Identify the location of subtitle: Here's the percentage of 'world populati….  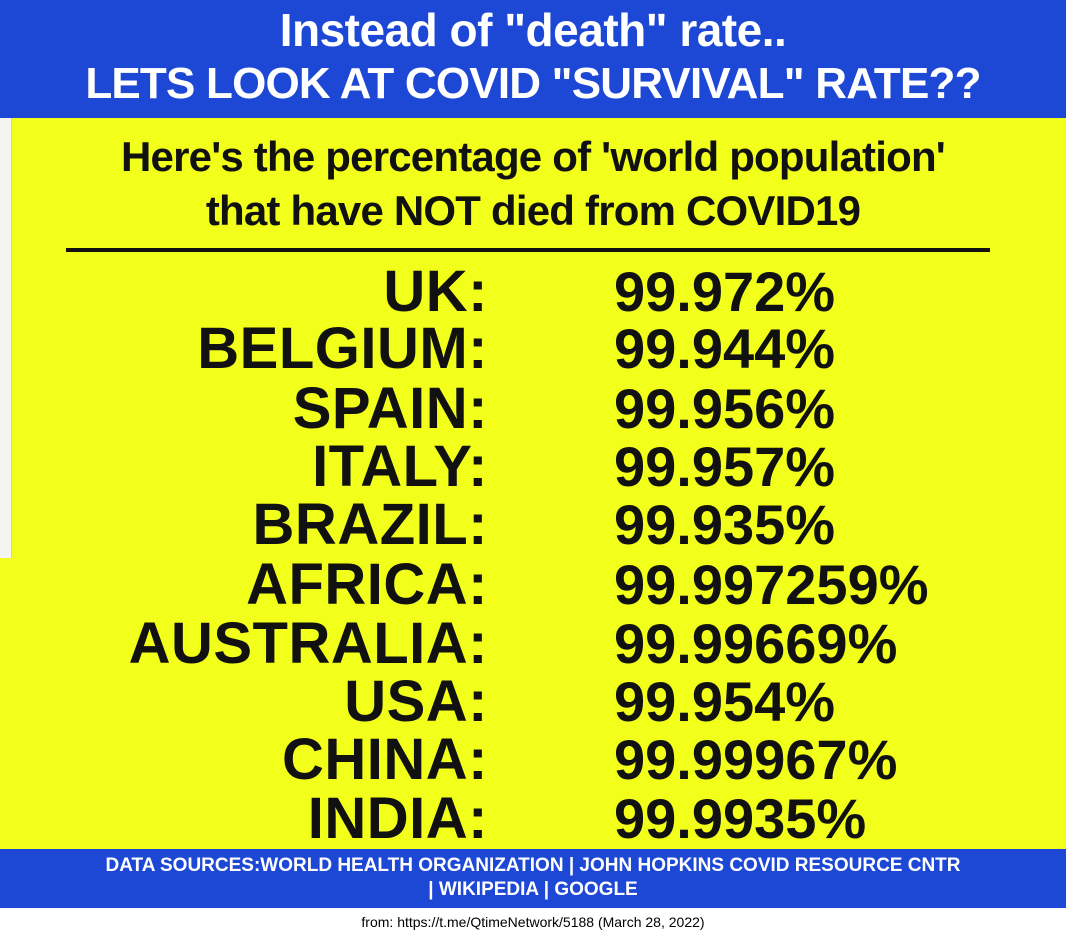
(533, 184).